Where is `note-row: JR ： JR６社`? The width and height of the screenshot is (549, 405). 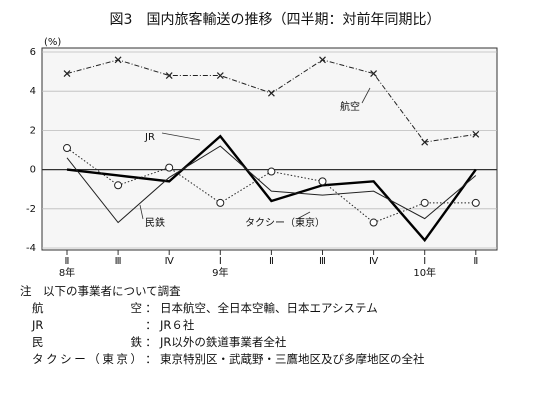 note-row: JR ： JR６社 is located at coordinates (286, 325).